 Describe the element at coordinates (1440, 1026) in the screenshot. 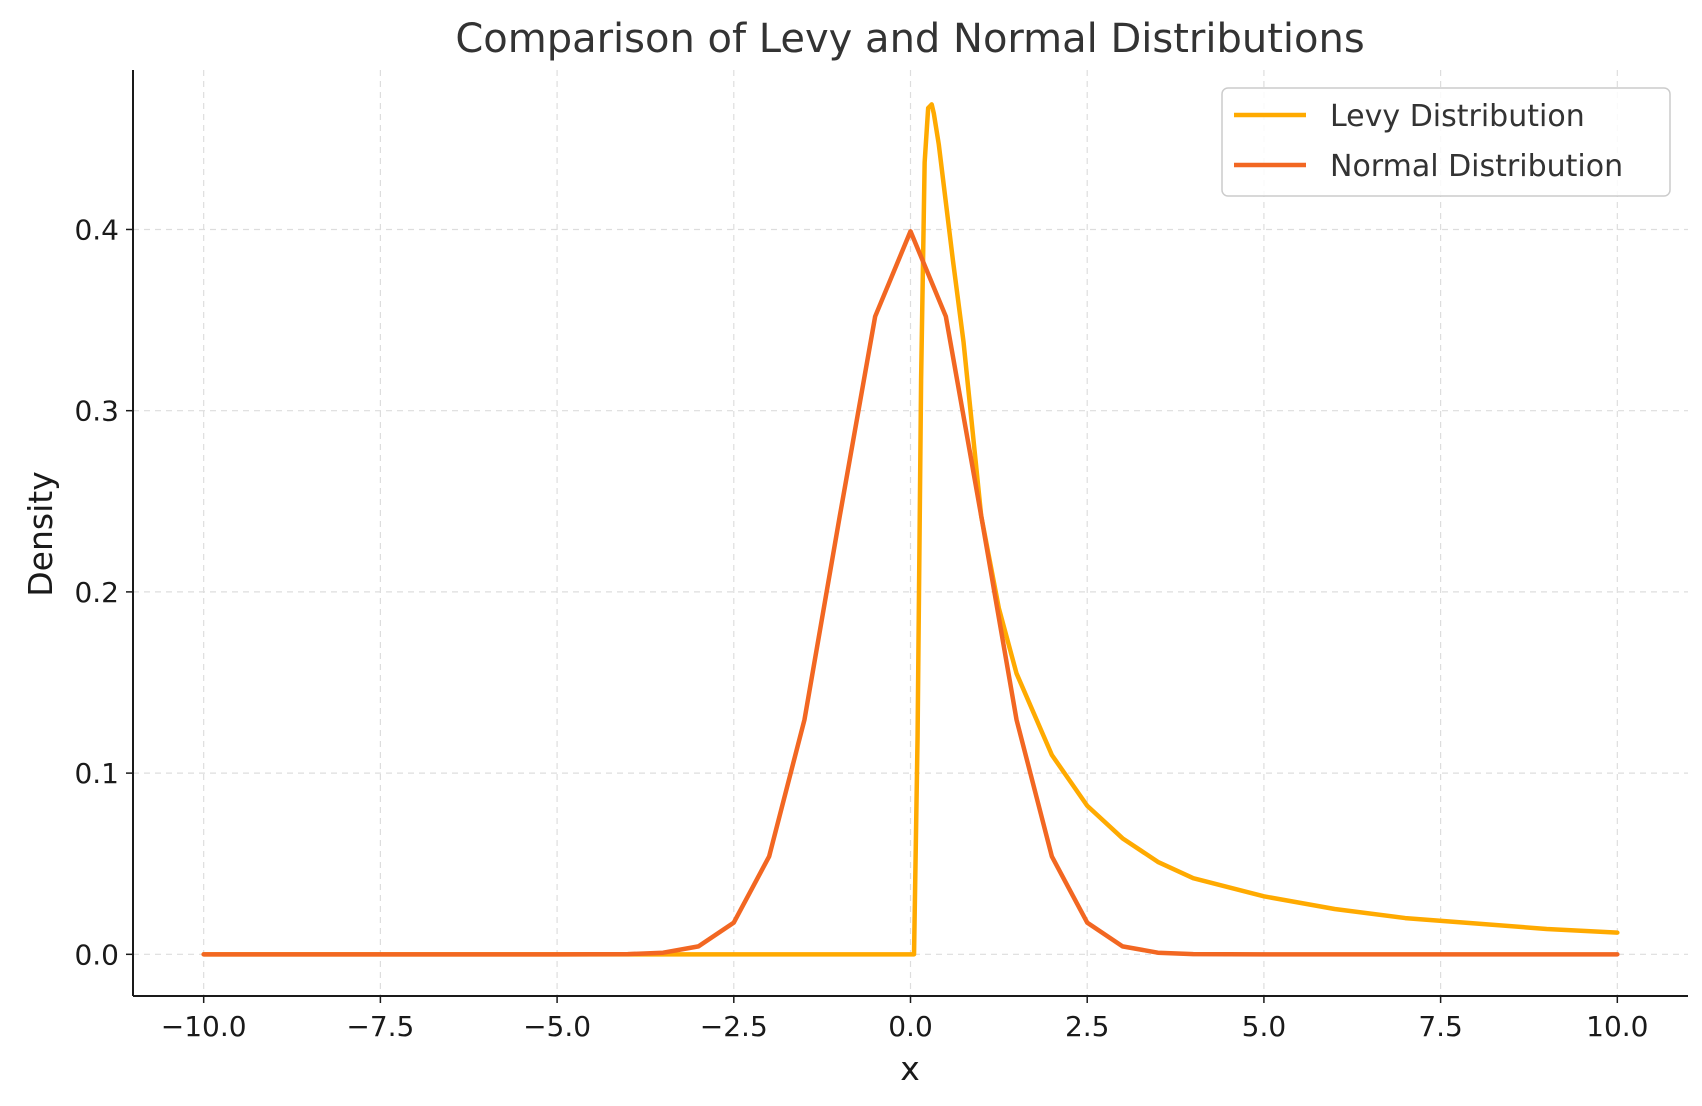

I see `x-tick-label: 7.5` at that location.